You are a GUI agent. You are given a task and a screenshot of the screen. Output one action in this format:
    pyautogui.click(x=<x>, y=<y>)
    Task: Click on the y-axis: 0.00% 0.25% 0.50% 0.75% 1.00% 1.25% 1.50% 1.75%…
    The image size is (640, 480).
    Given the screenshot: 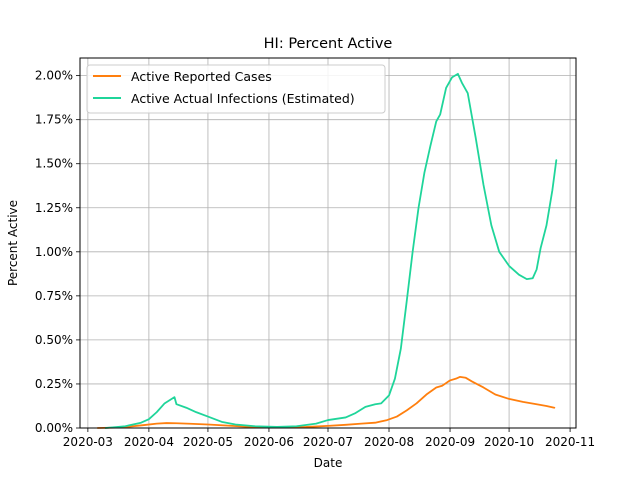 What is the action you would take?
    pyautogui.click(x=57, y=252)
    